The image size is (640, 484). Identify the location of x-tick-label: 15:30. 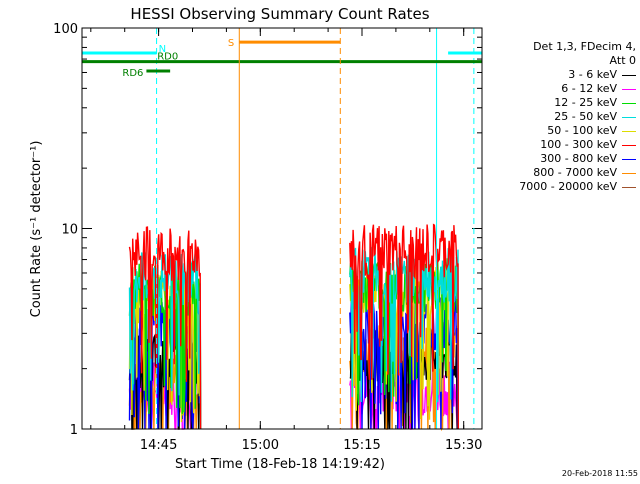
(463, 445).